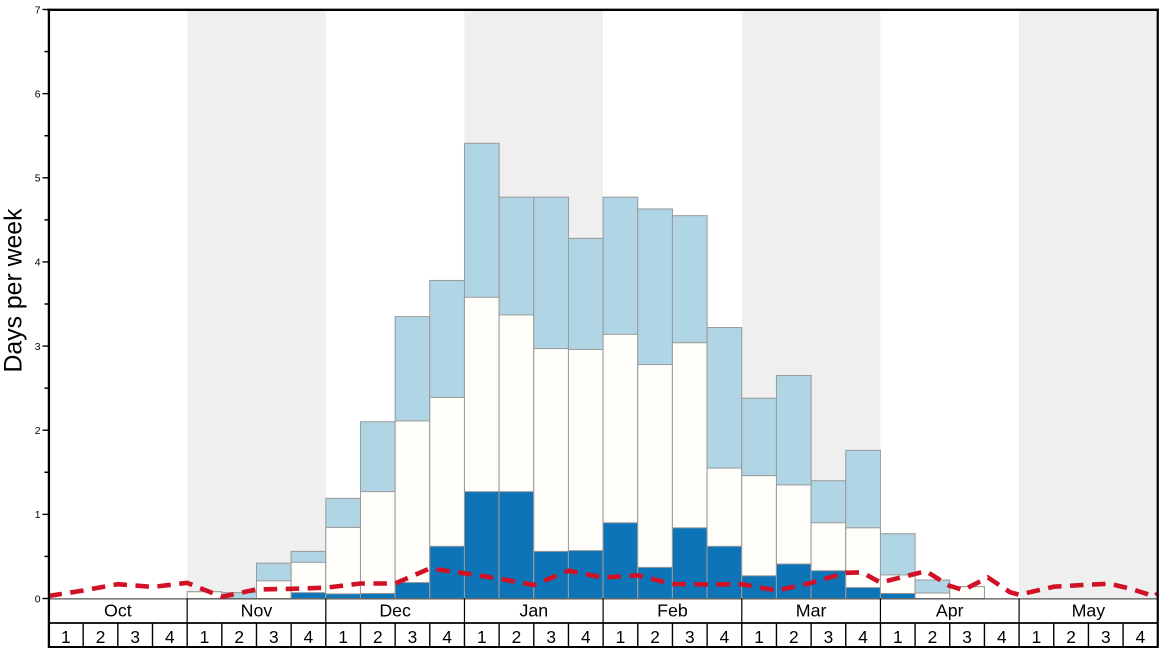  Describe the element at coordinates (38, 94) in the screenshot. I see `svg-text: 6` at that location.